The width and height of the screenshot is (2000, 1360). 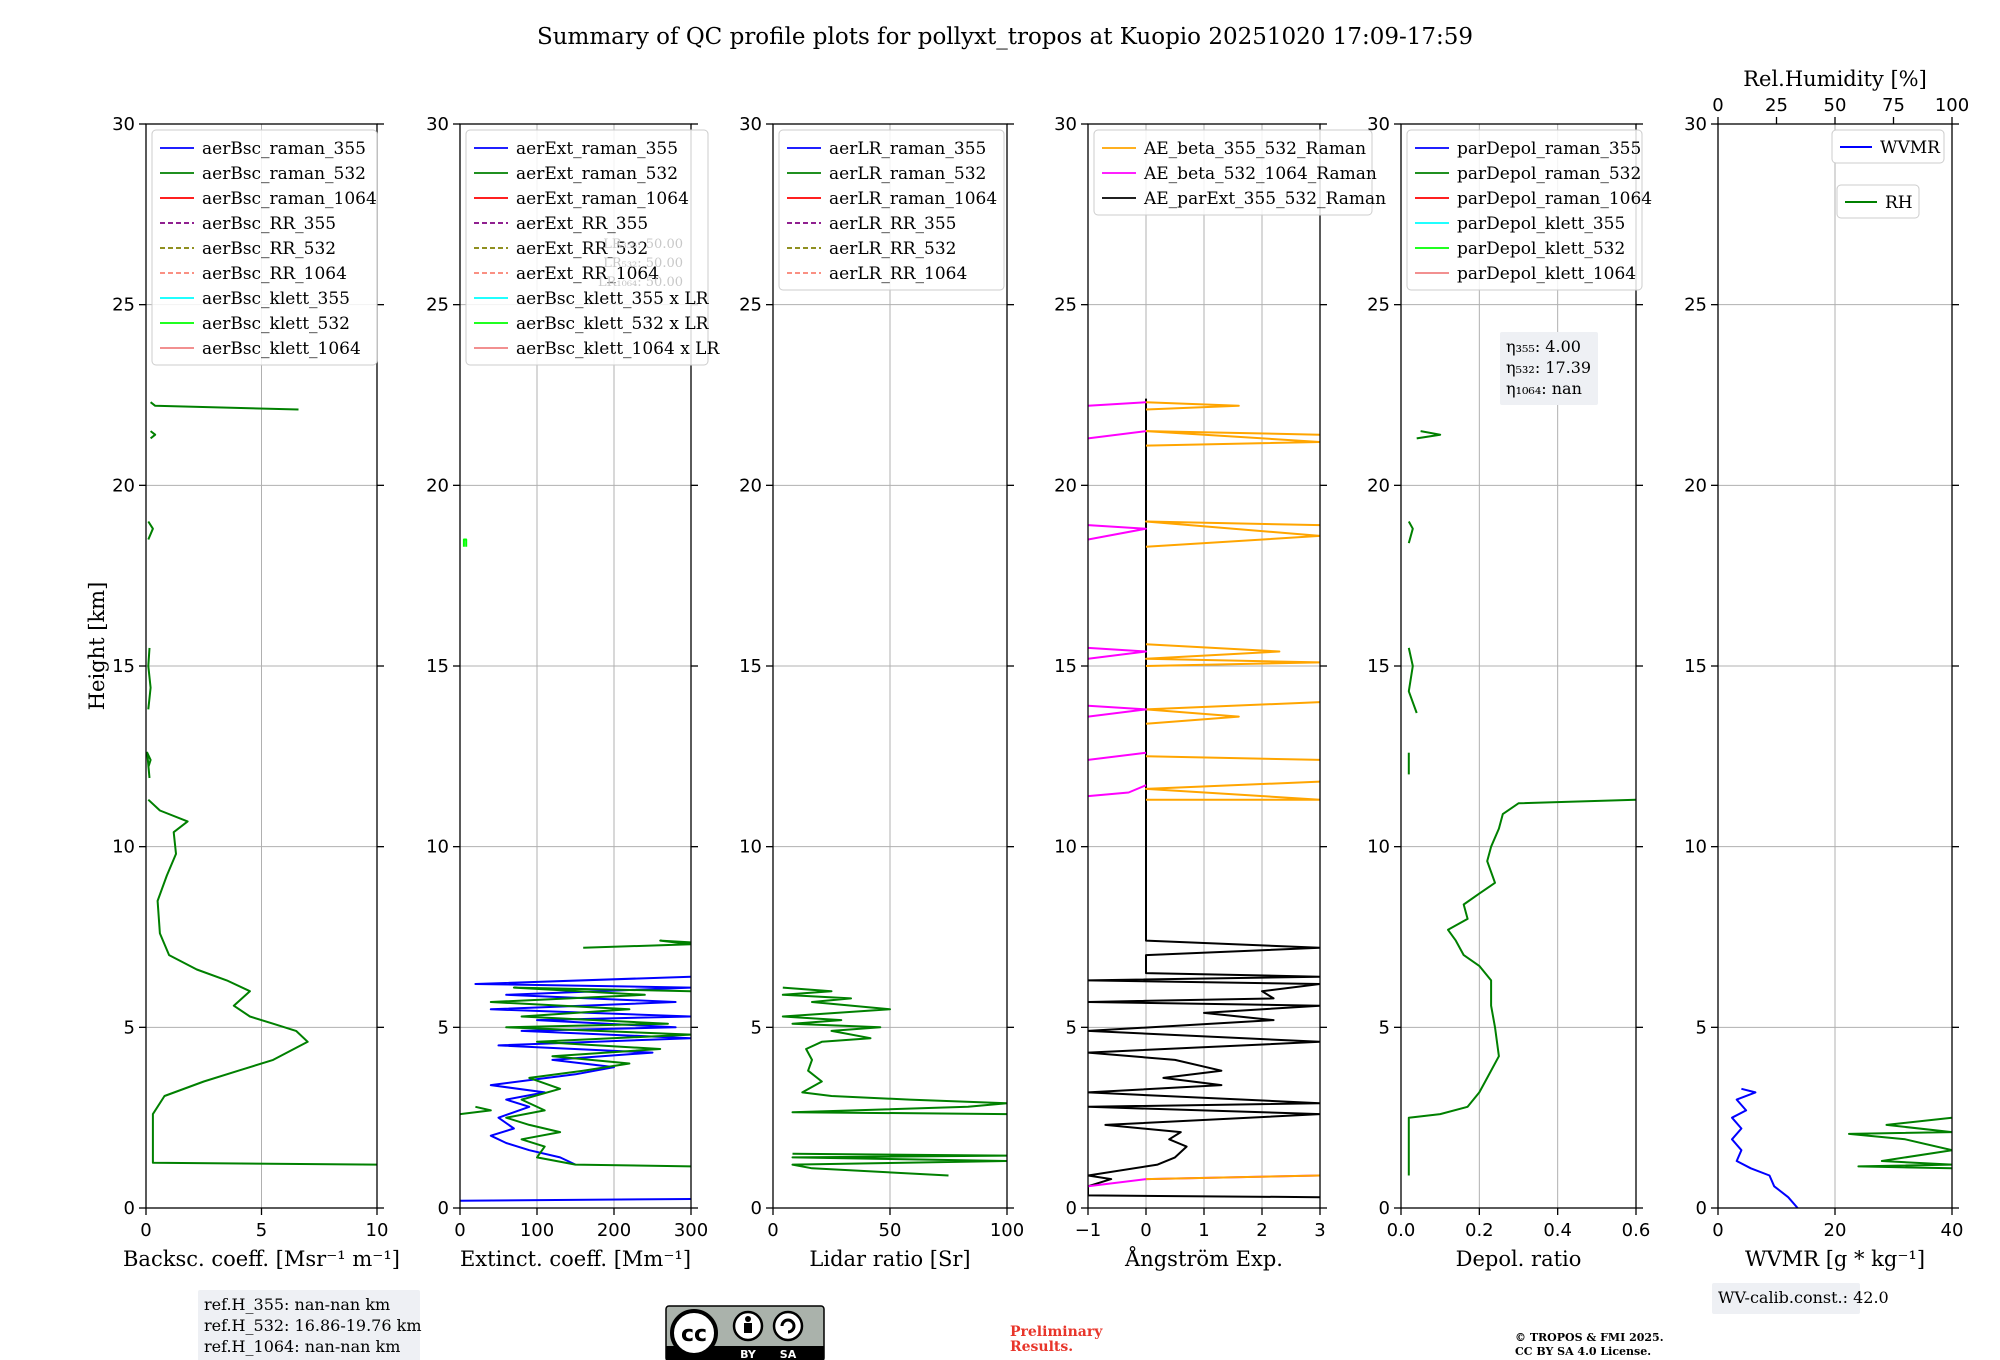 What do you see at coordinates (1521, 803) in the screenshot?
I see `series-group-depol` at bounding box center [1521, 803].